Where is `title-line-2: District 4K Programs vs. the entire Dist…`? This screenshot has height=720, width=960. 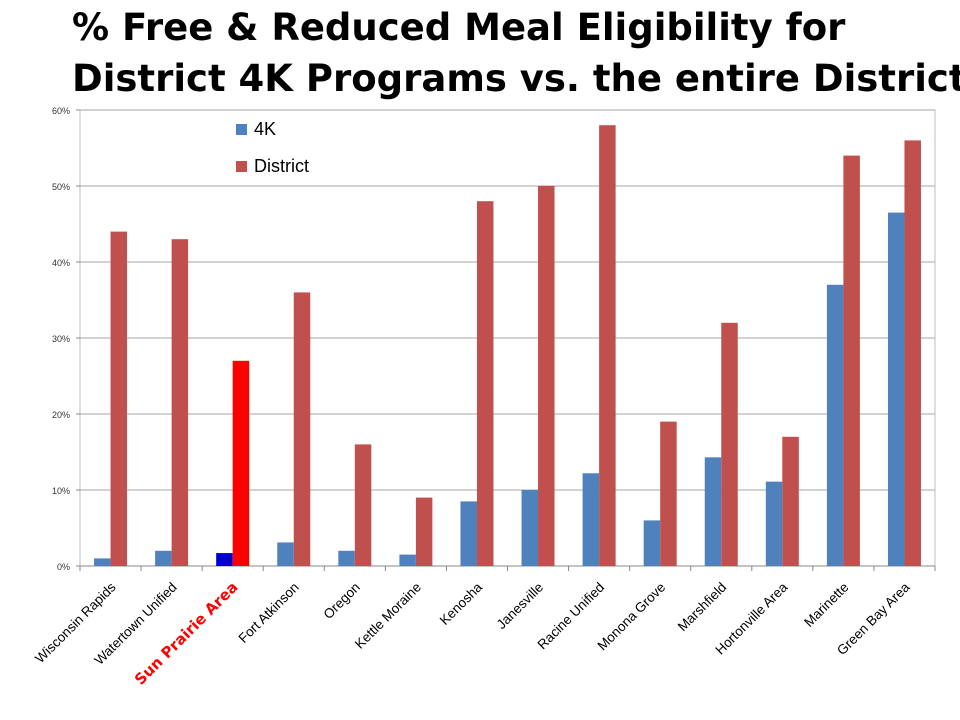
title-line-2: District 4K Programs vs. the entire Dist… is located at coordinates (516, 78).